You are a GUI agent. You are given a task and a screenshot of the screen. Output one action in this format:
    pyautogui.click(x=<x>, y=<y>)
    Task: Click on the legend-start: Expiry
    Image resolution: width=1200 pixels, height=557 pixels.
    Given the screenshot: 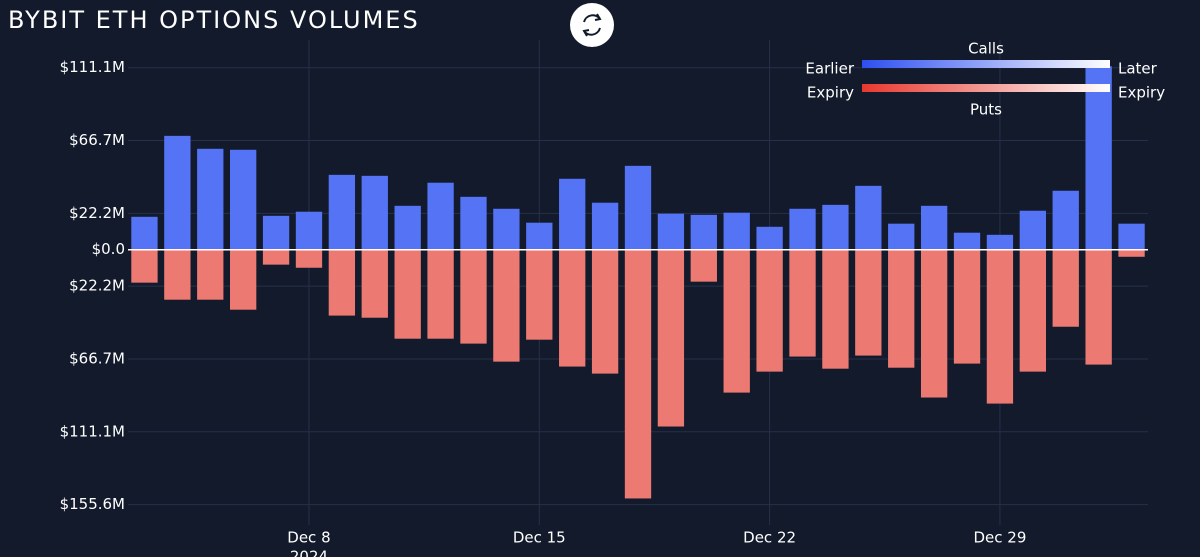 What is the action you would take?
    pyautogui.click(x=830, y=93)
    